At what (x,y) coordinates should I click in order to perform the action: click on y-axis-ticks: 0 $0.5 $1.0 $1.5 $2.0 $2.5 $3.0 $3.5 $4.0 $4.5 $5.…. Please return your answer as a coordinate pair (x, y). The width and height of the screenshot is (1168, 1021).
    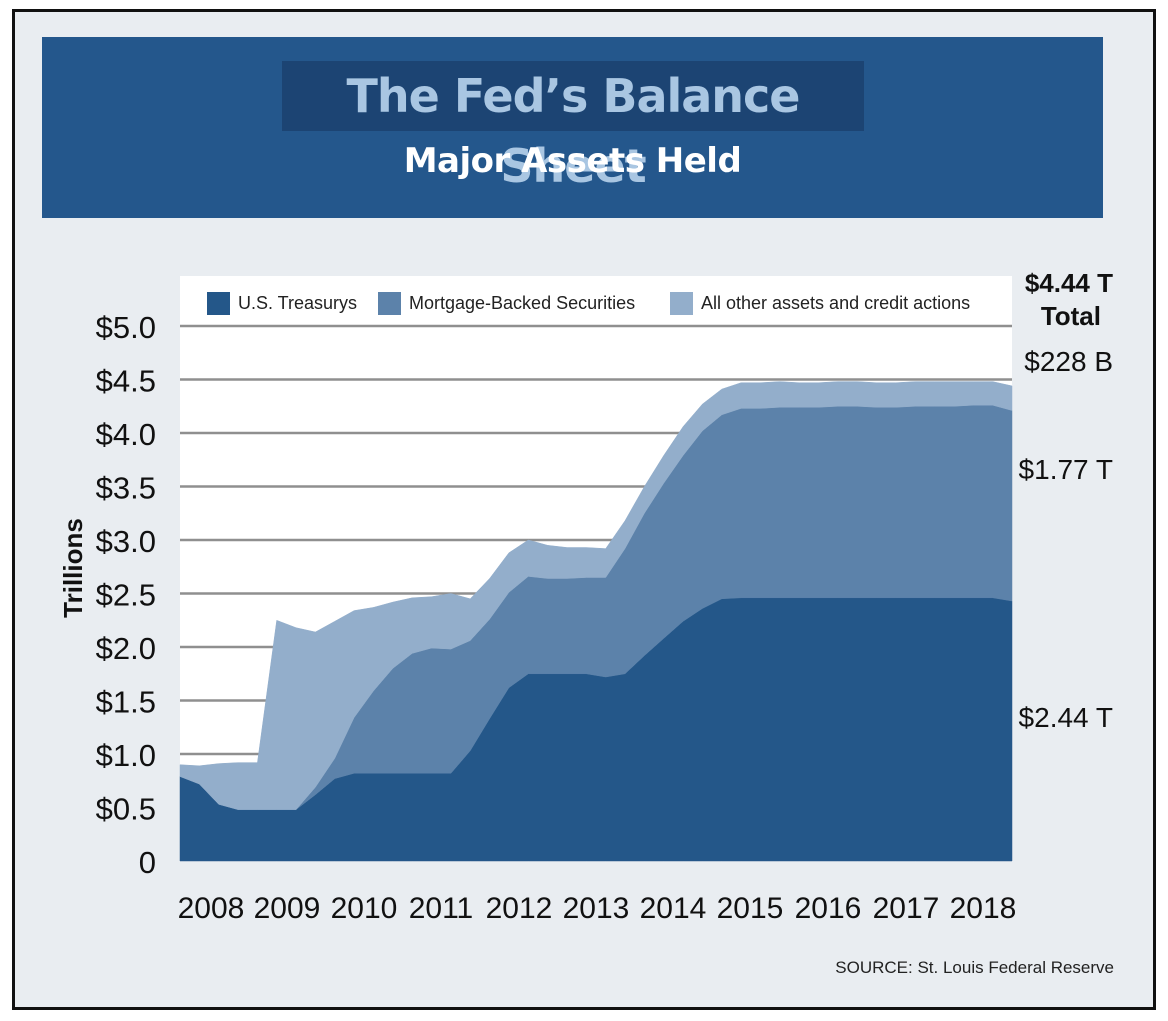
    Looking at the image, I should click on (126, 595).